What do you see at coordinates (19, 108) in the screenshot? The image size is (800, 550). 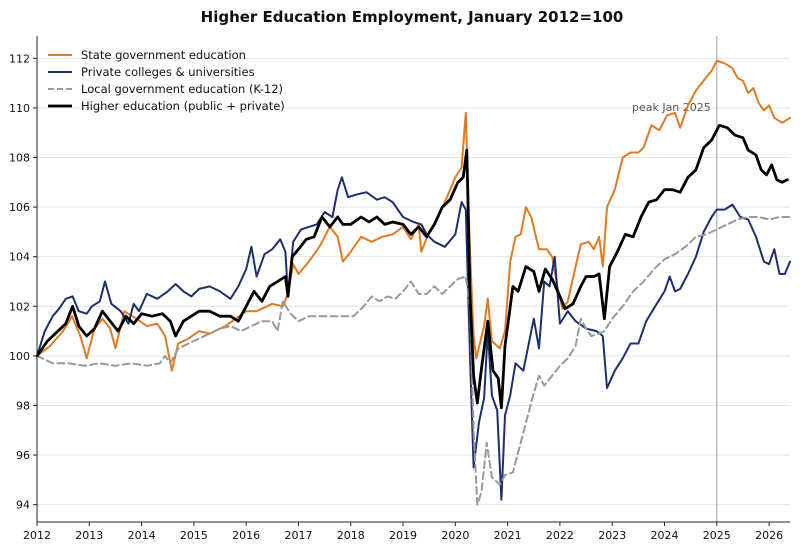 I see `y-tick-label-110: 110` at bounding box center [19, 108].